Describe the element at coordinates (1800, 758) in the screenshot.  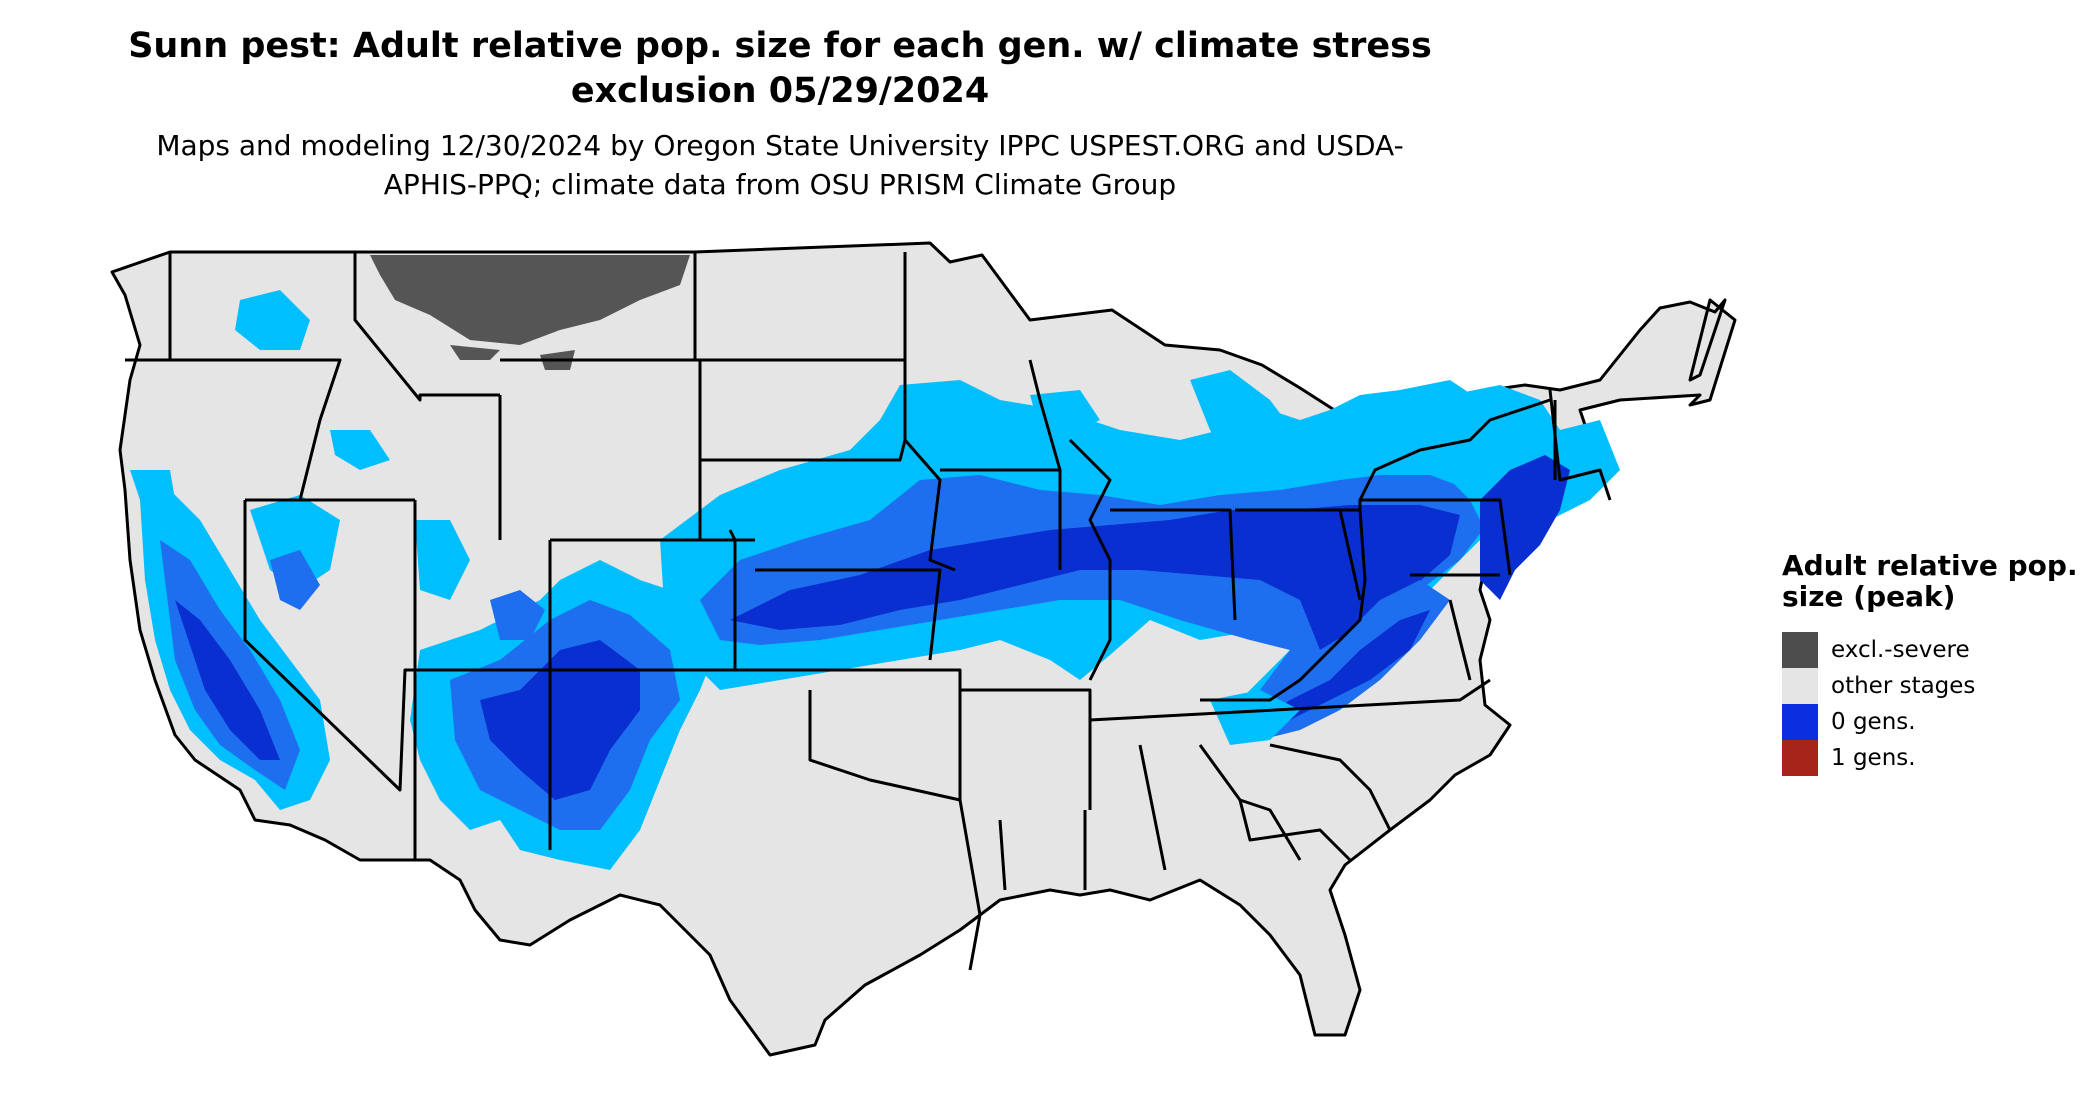
I see `legend-swatch-1-gens` at that location.